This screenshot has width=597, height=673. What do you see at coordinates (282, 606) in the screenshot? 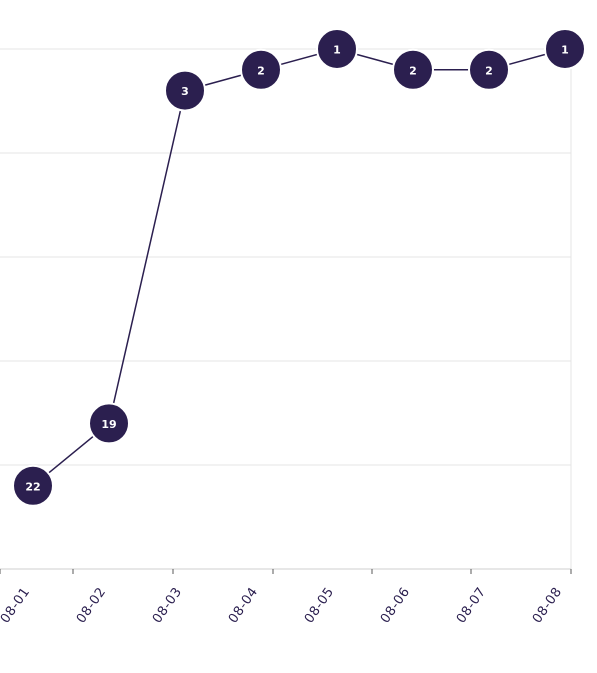
I see `x-tick-labels: 08-01 08-02 08-03 08-04 08-05 08-06 08-07 08-08` at bounding box center [282, 606].